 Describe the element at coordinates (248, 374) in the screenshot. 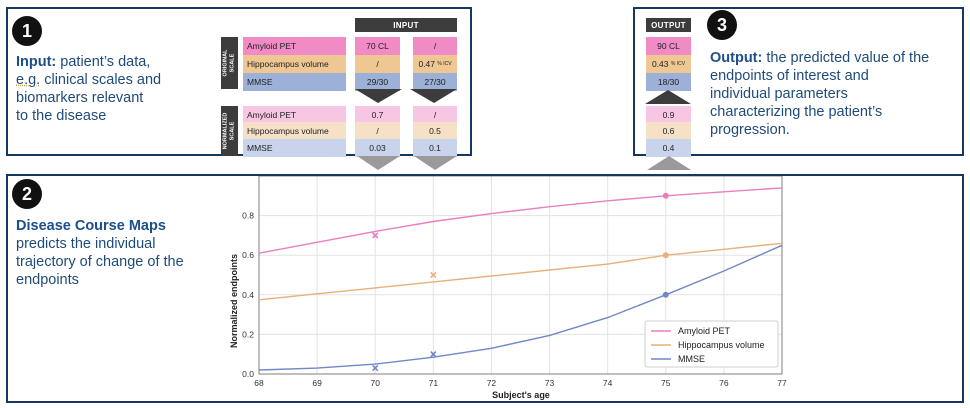

I see `y-tick-label: 0.0` at that location.